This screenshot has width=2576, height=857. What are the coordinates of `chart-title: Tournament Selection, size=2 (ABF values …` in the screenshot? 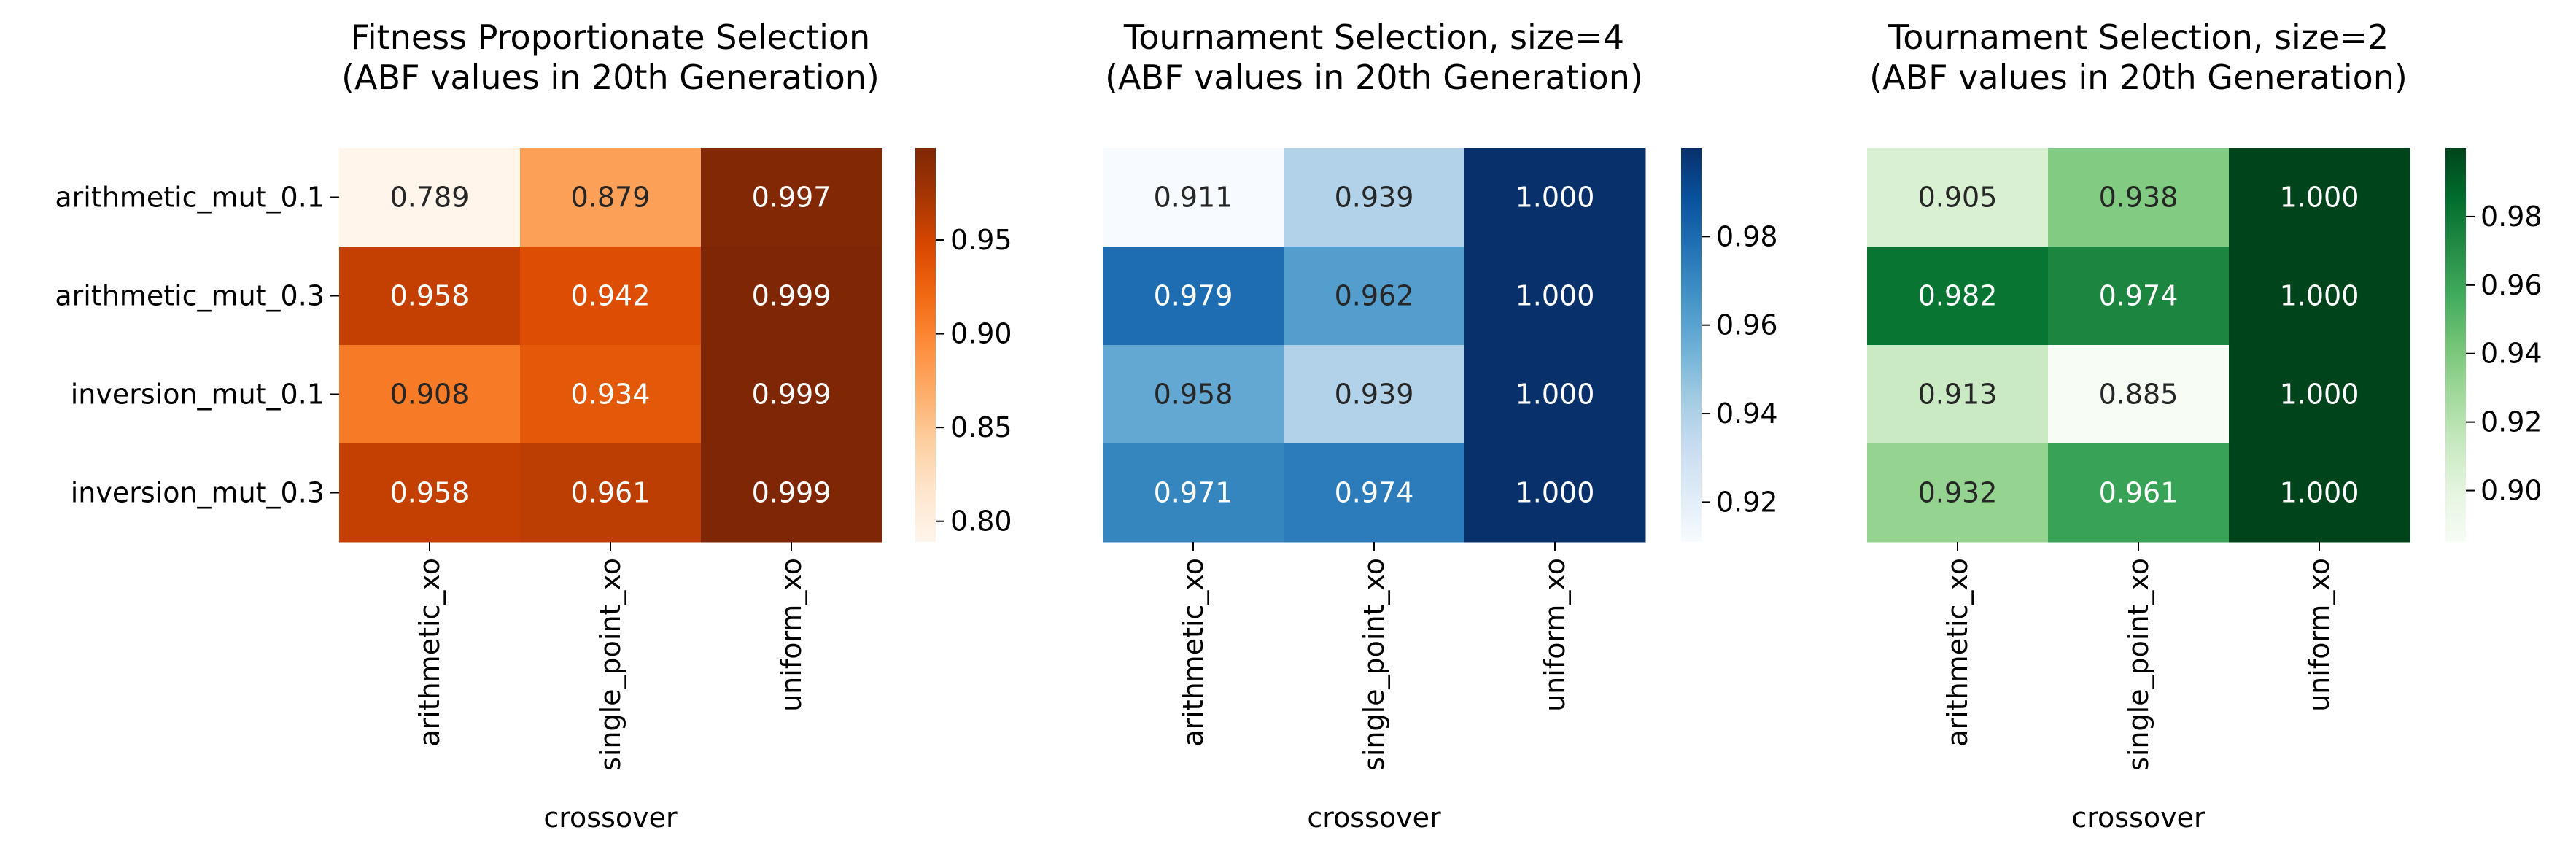 It's located at (2138, 58).